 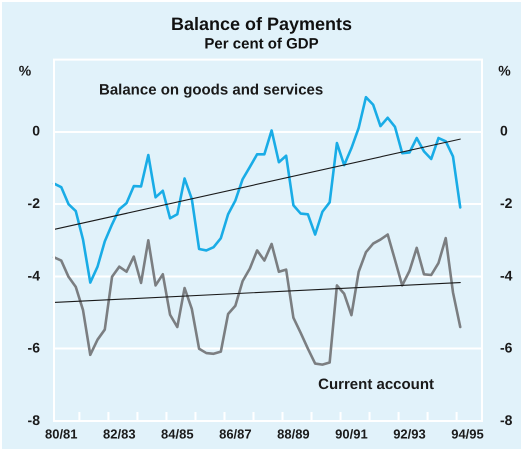 What do you see at coordinates (235, 434) in the screenshot?
I see `x-tick-label: 86/87` at bounding box center [235, 434].